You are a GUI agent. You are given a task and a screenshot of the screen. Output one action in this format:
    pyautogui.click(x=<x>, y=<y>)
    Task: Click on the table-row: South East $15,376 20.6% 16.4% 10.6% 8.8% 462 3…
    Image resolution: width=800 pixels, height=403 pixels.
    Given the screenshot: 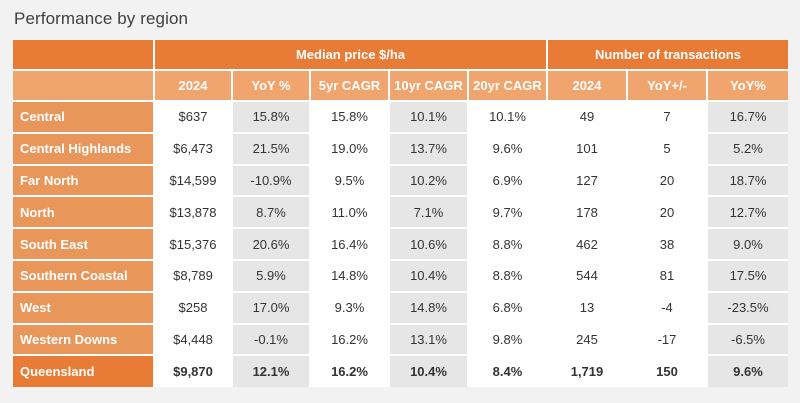 What is the action you would take?
    pyautogui.click(x=400, y=245)
    